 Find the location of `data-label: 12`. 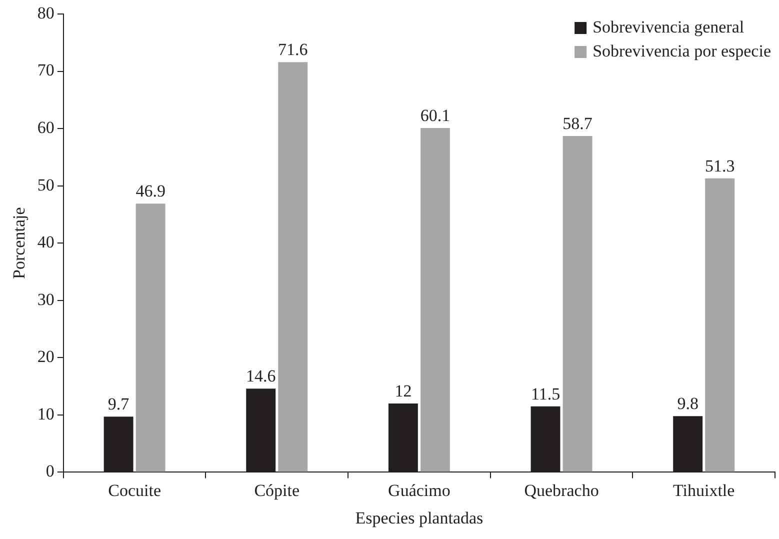

data-label: 12 is located at coordinates (403, 390).